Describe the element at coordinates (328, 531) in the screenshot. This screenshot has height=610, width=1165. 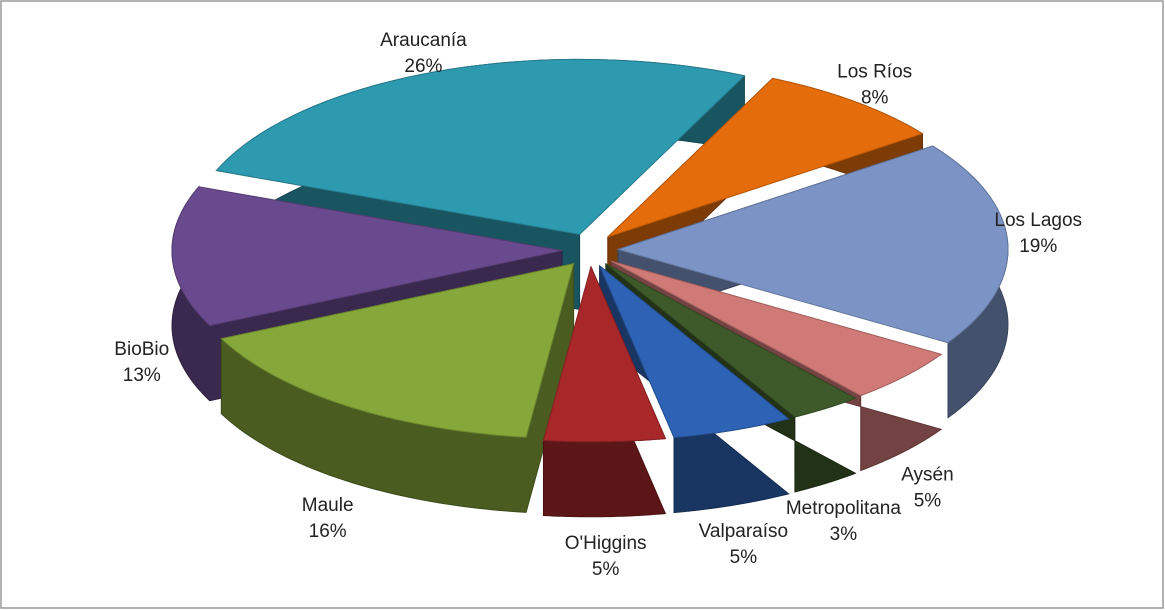
I see `value-label: 16%` at that location.